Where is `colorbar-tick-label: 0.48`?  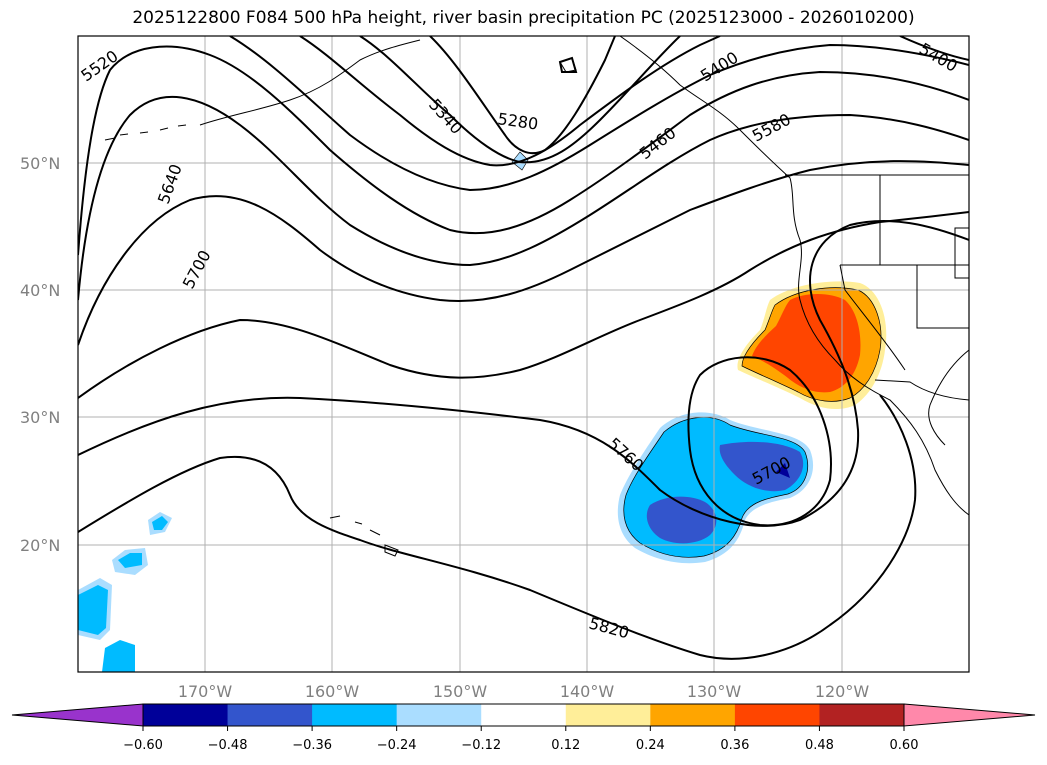 colorbar-tick-label: 0.48 is located at coordinates (819, 745).